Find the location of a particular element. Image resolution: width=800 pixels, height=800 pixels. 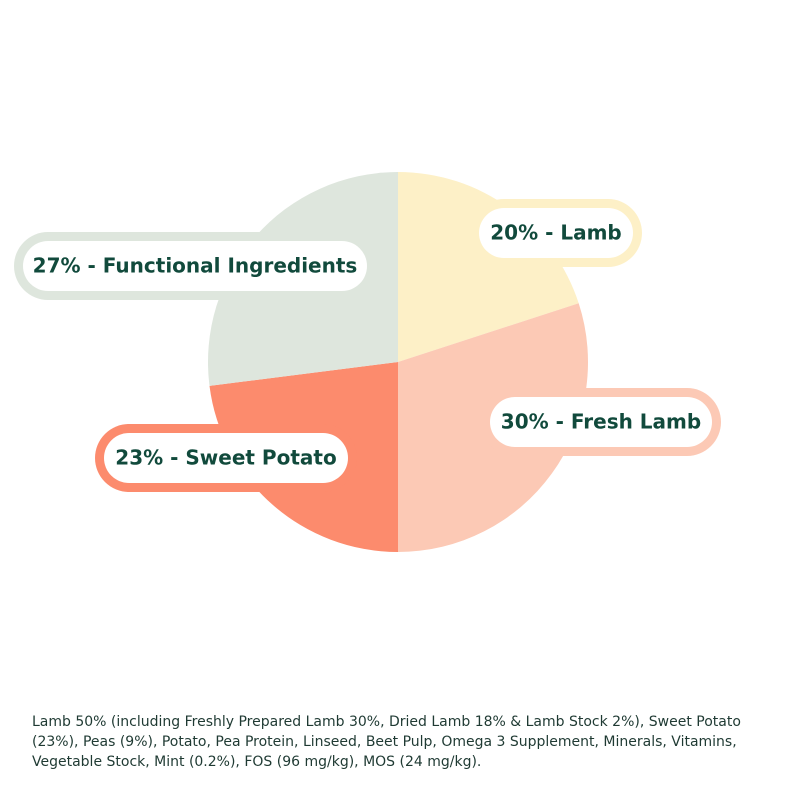

pie-slice is located at coordinates (488, 267).